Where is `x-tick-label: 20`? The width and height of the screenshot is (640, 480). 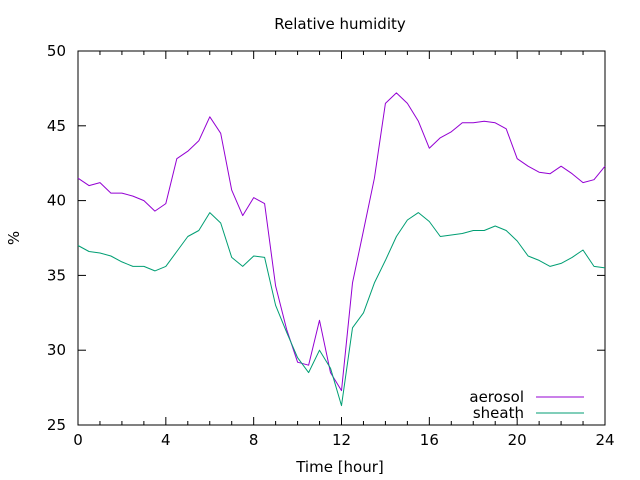 x-tick-label: 20 is located at coordinates (517, 440).